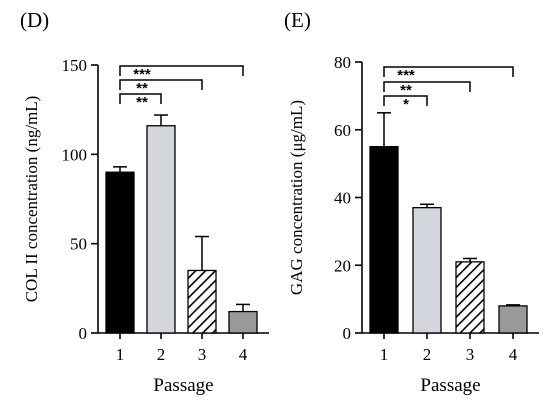 Image resolution: width=550 pixels, height=409 pixels. Describe the element at coordinates (297, 20) in the screenshot. I see `panel-label: (E)` at that location.